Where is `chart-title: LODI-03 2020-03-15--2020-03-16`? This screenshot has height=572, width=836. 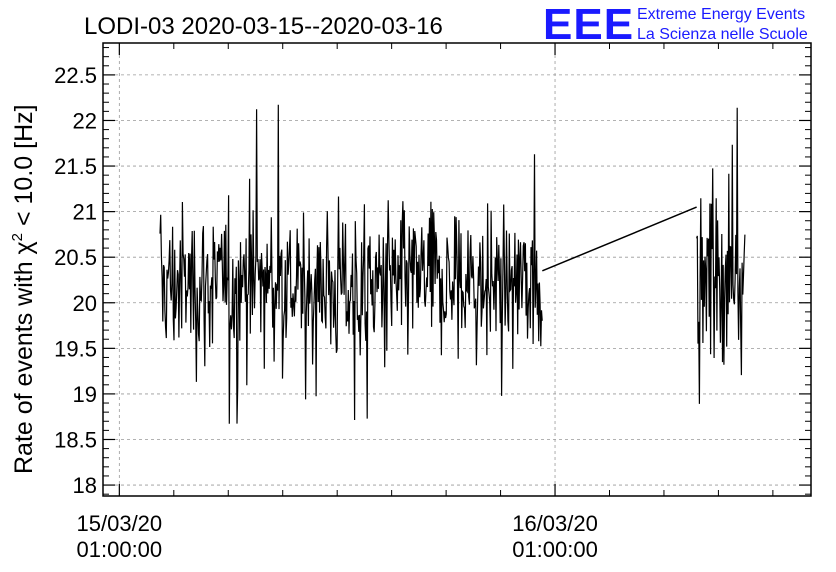
chart-title: LODI-03 2020-03-15--2020-03-16 is located at coordinates (263, 26).